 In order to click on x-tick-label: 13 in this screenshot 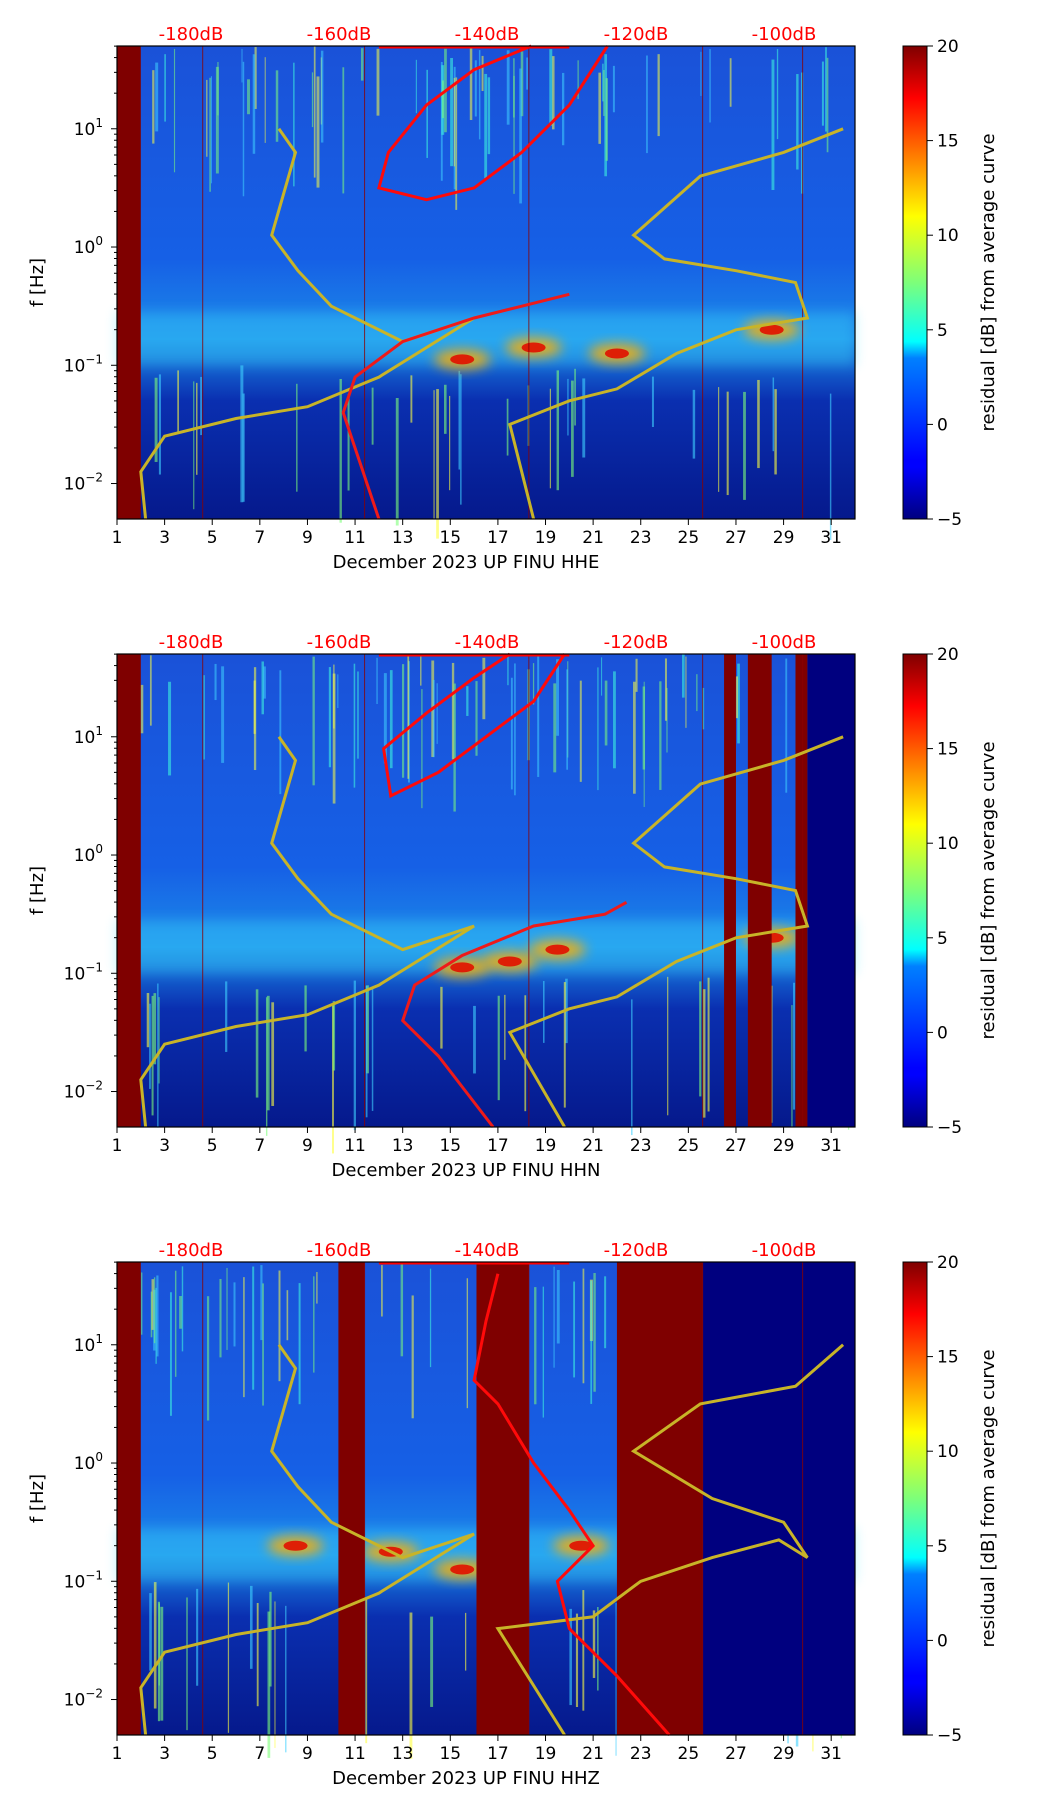, I will do `click(403, 1754)`.